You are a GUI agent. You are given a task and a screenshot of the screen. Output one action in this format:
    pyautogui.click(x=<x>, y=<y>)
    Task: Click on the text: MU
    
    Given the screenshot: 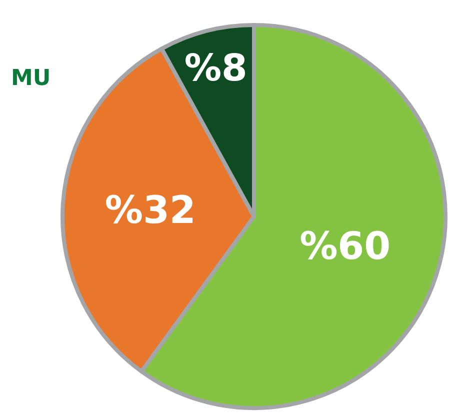 What is the action you would take?
    pyautogui.click(x=31, y=78)
    